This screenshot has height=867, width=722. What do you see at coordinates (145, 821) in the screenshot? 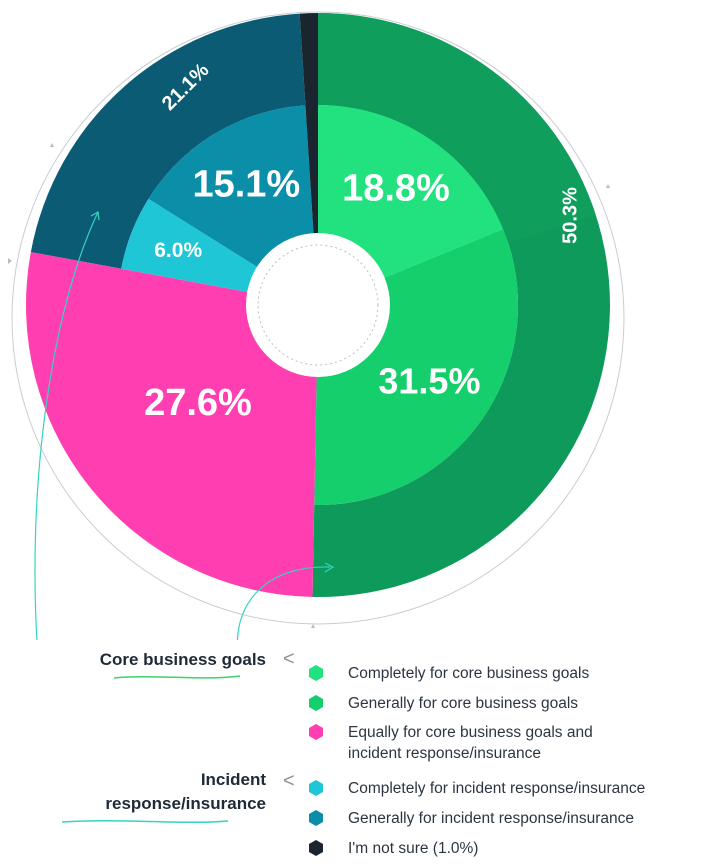
I see `incident-underline` at bounding box center [145, 821].